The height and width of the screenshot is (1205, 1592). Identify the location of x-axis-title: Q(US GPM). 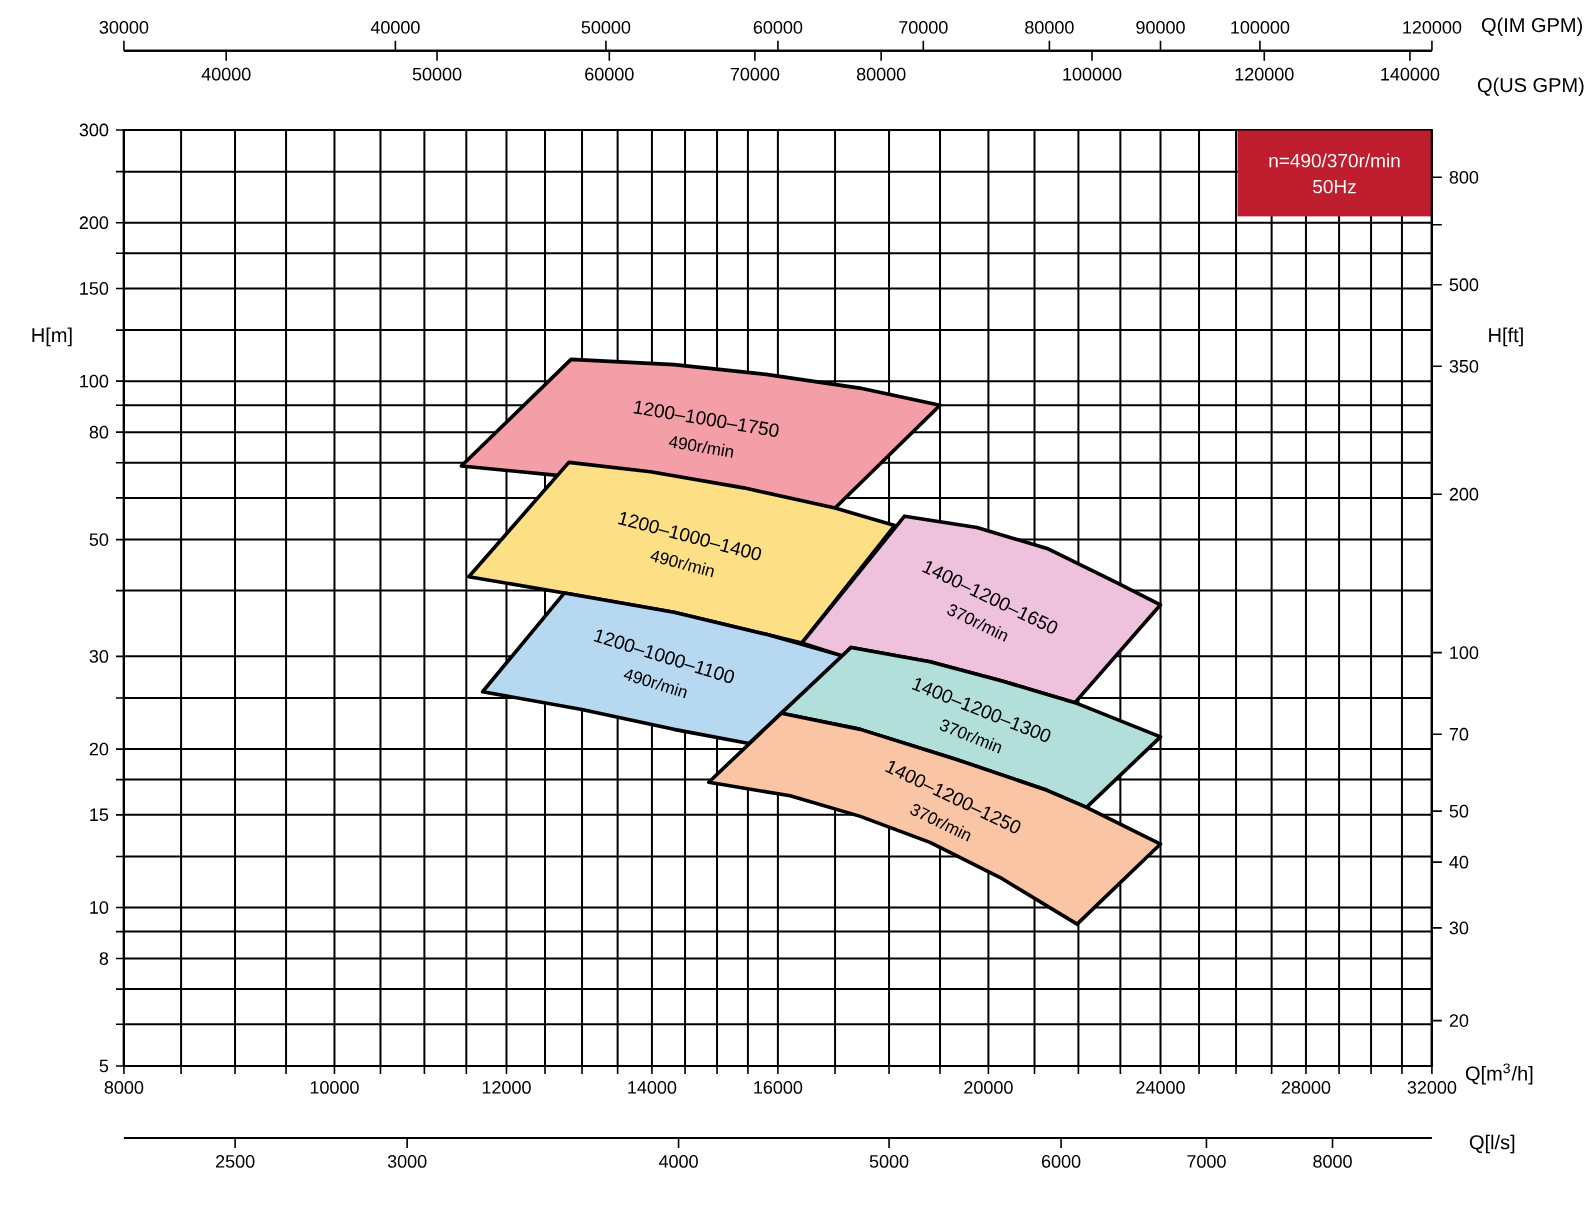
(1530, 87).